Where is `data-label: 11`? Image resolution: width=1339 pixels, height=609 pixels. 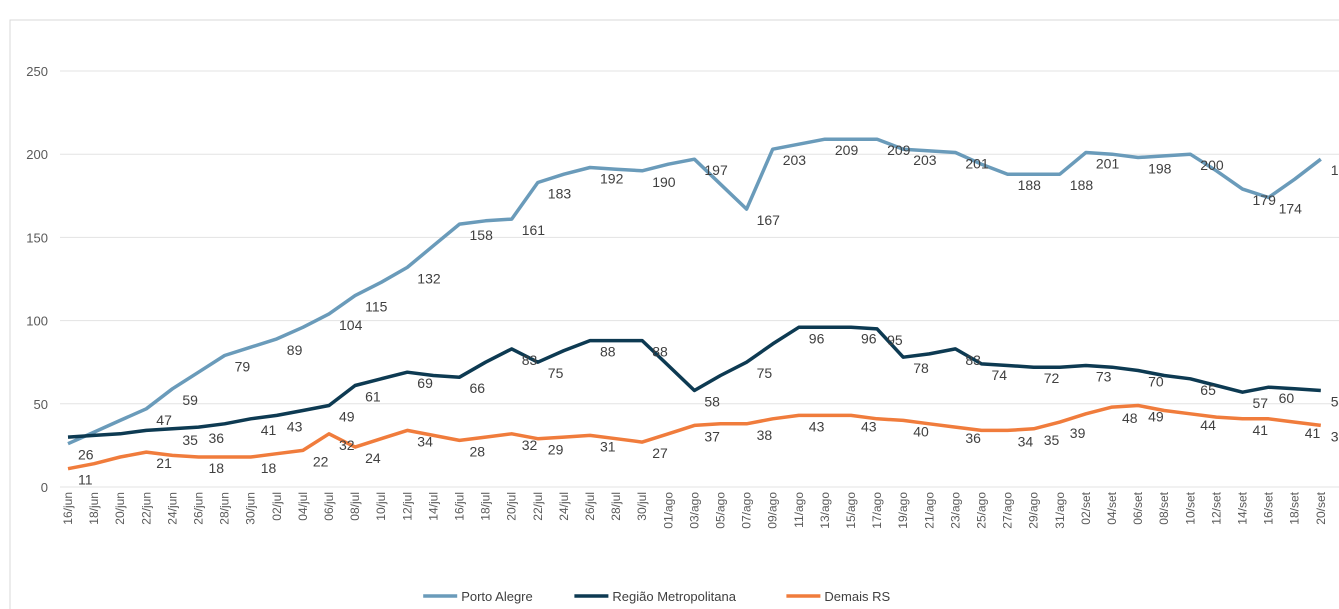 data-label: 11 is located at coordinates (85, 480).